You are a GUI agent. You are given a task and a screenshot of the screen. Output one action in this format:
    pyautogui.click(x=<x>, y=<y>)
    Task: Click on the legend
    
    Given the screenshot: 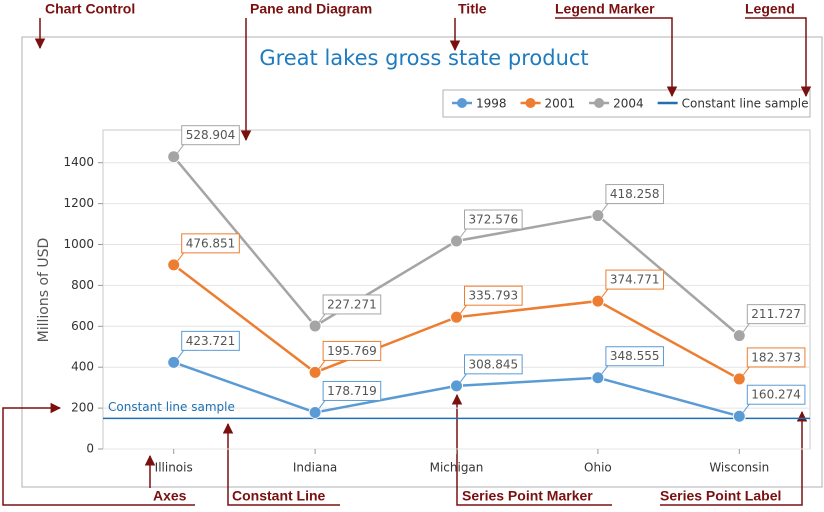 What is the action you would take?
    pyautogui.click(x=626, y=103)
    